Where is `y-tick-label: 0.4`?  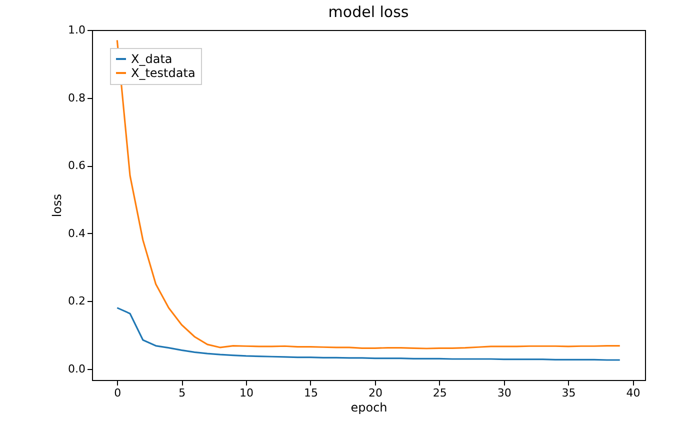 y-tick-label: 0.4 is located at coordinates (77, 233).